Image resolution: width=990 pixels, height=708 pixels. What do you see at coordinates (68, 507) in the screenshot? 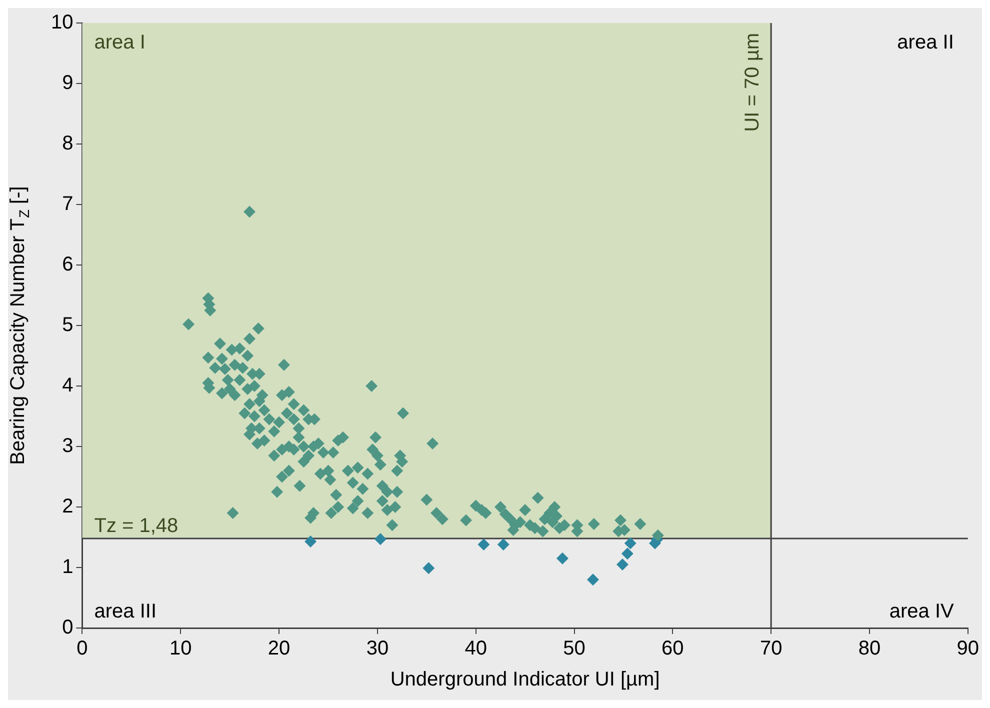
I see `y-tick-label: 2` at bounding box center [68, 507].